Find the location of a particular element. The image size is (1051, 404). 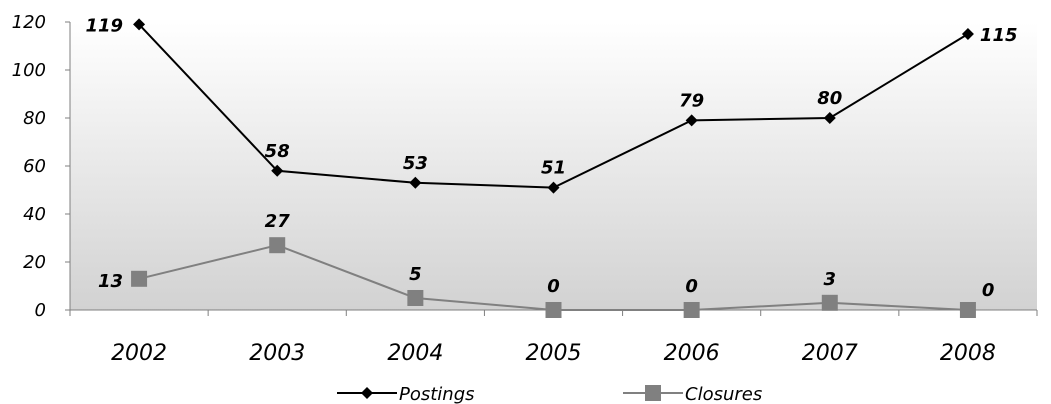

legend-item-postings: Postings is located at coordinates (406, 394).